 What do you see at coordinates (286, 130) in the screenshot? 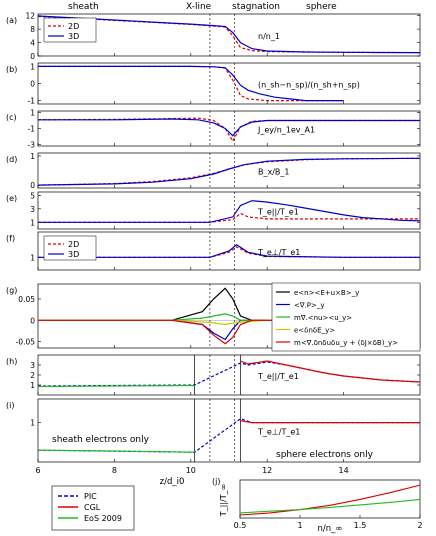
I see `panel-ylabel: J_ey/n_1ev_A1` at bounding box center [286, 130].